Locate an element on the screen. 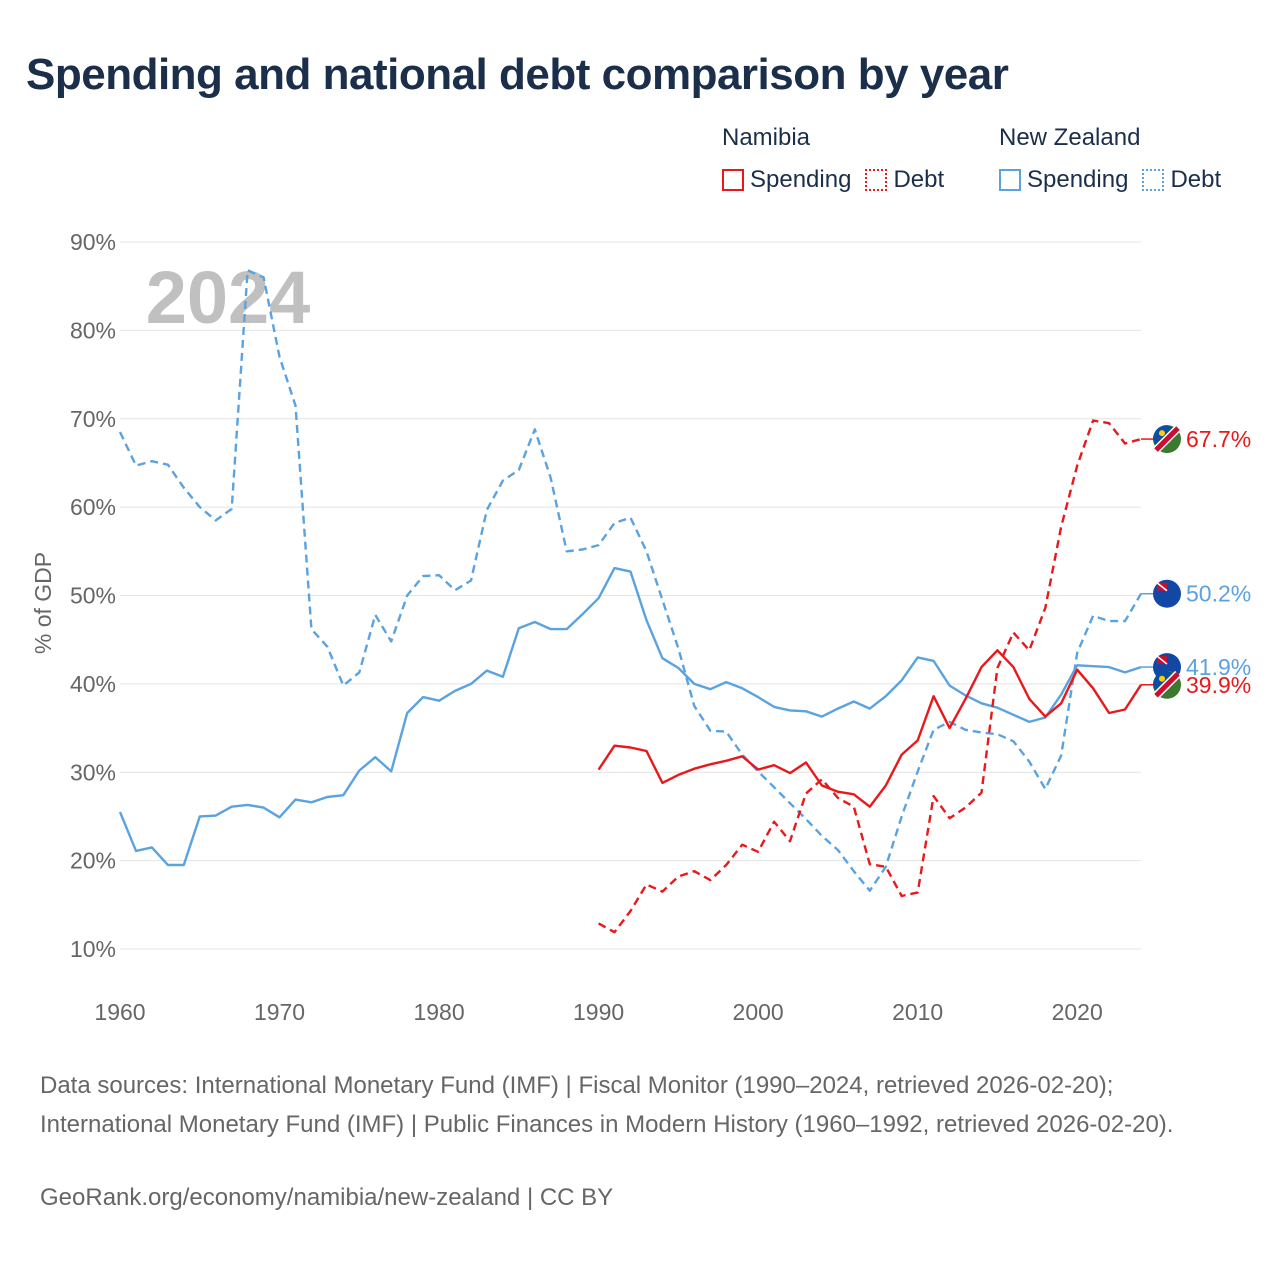 The image size is (1280, 1280). x-tick-label: 1990 is located at coordinates (598, 1012).